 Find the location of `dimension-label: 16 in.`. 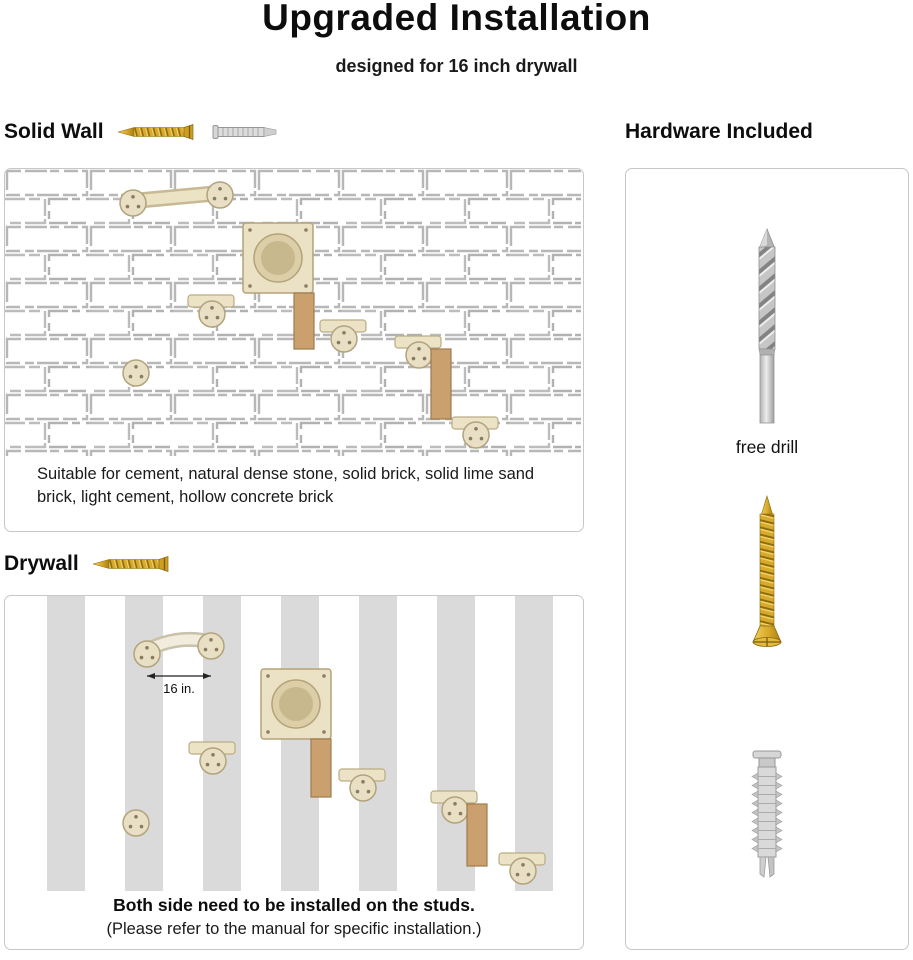

dimension-label: 16 in. is located at coordinates (179, 688).